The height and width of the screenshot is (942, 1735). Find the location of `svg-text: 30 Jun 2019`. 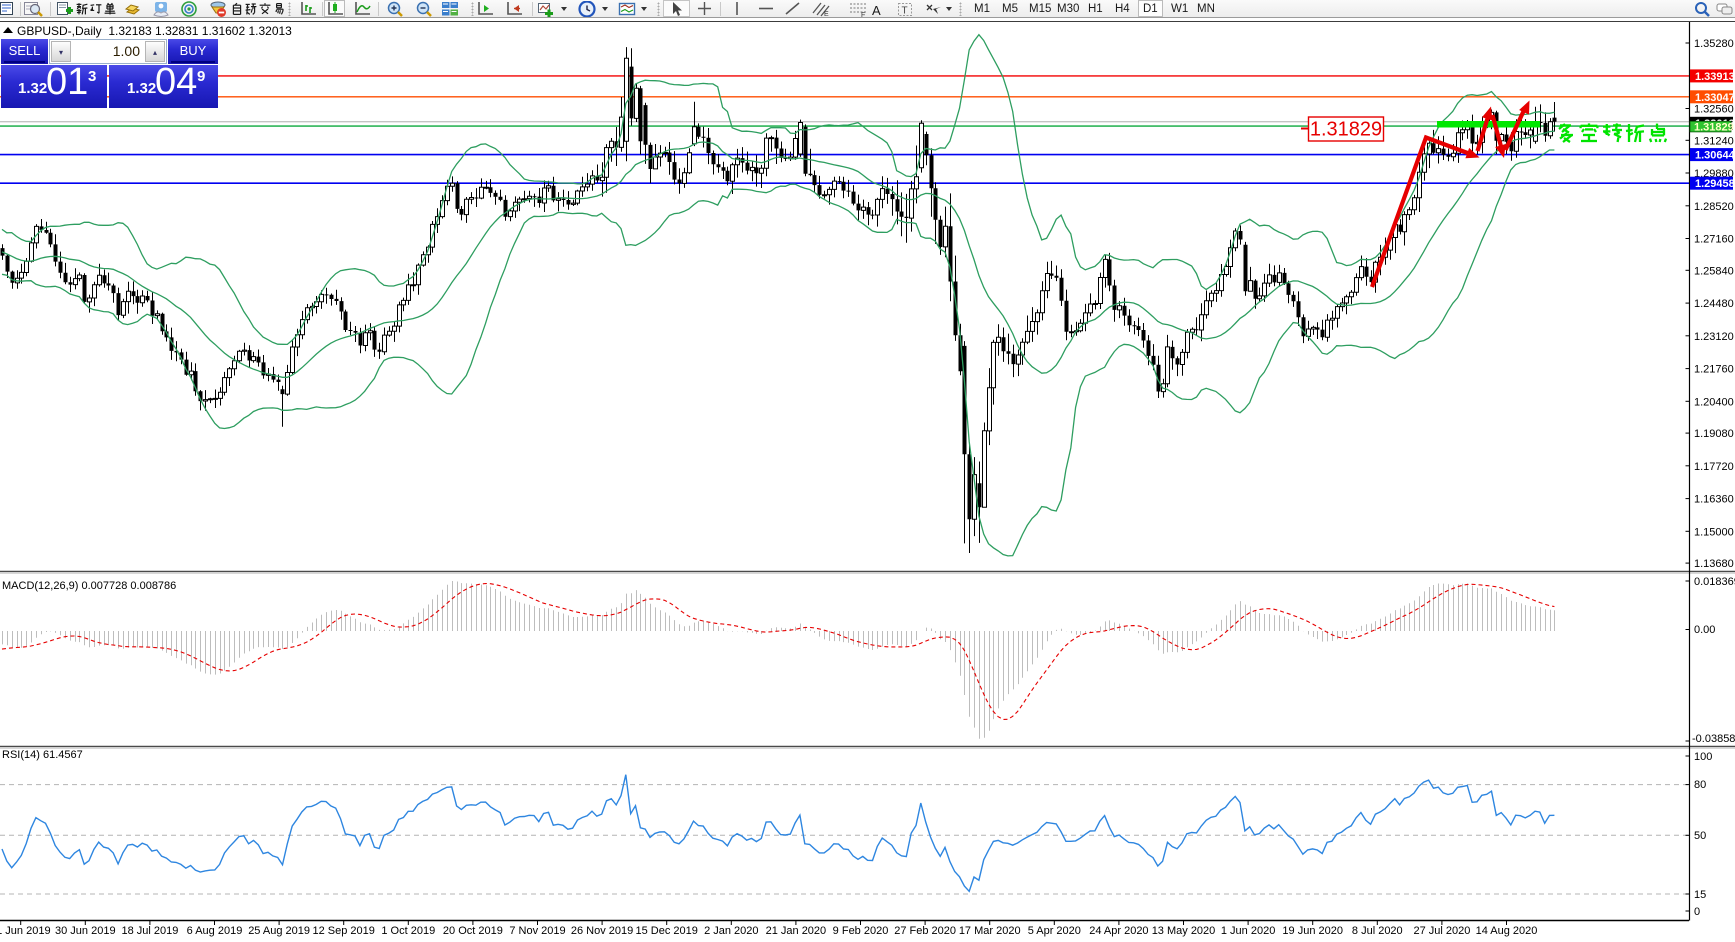

svg-text: 30 Jun 2019 is located at coordinates (85, 931).